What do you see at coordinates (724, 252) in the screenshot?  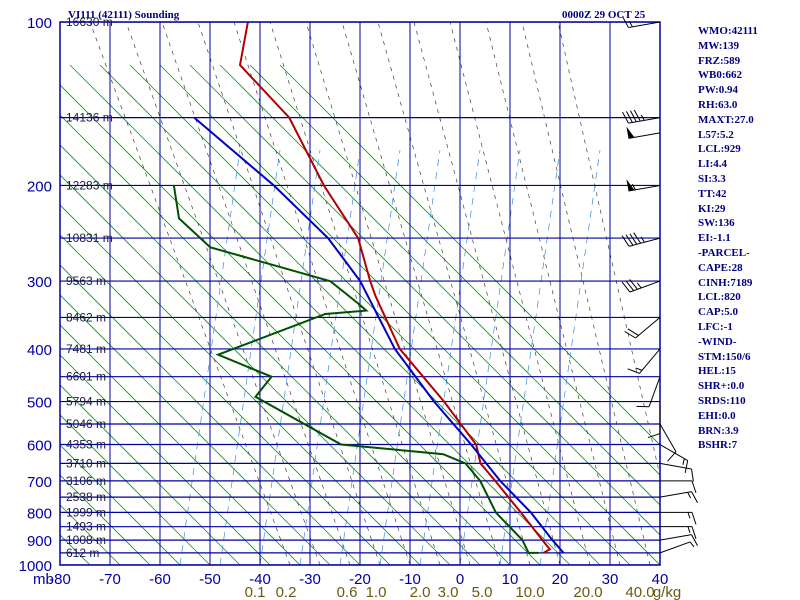 I see `index-line: -PARCEL-` at bounding box center [724, 252].